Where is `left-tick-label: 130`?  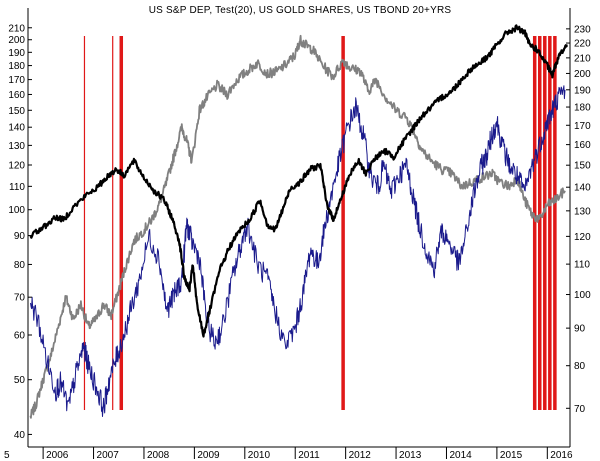 left-tick-label: 130 is located at coordinates (16, 146).